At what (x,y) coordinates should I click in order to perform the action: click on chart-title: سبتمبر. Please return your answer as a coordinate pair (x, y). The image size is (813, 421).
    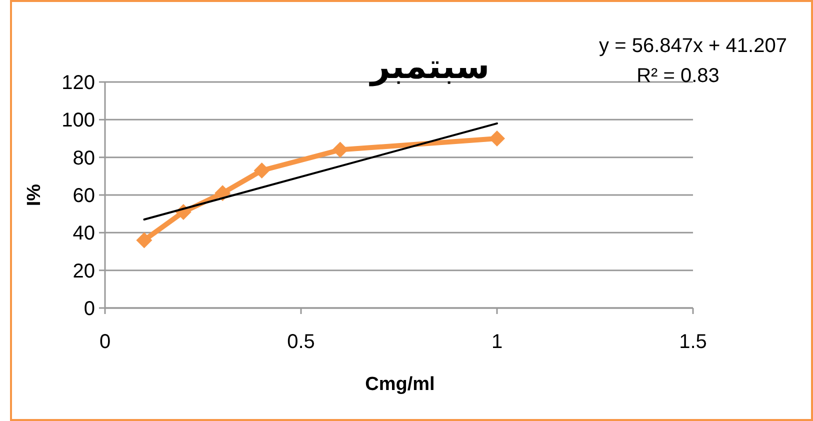
    Looking at the image, I should click on (429, 67).